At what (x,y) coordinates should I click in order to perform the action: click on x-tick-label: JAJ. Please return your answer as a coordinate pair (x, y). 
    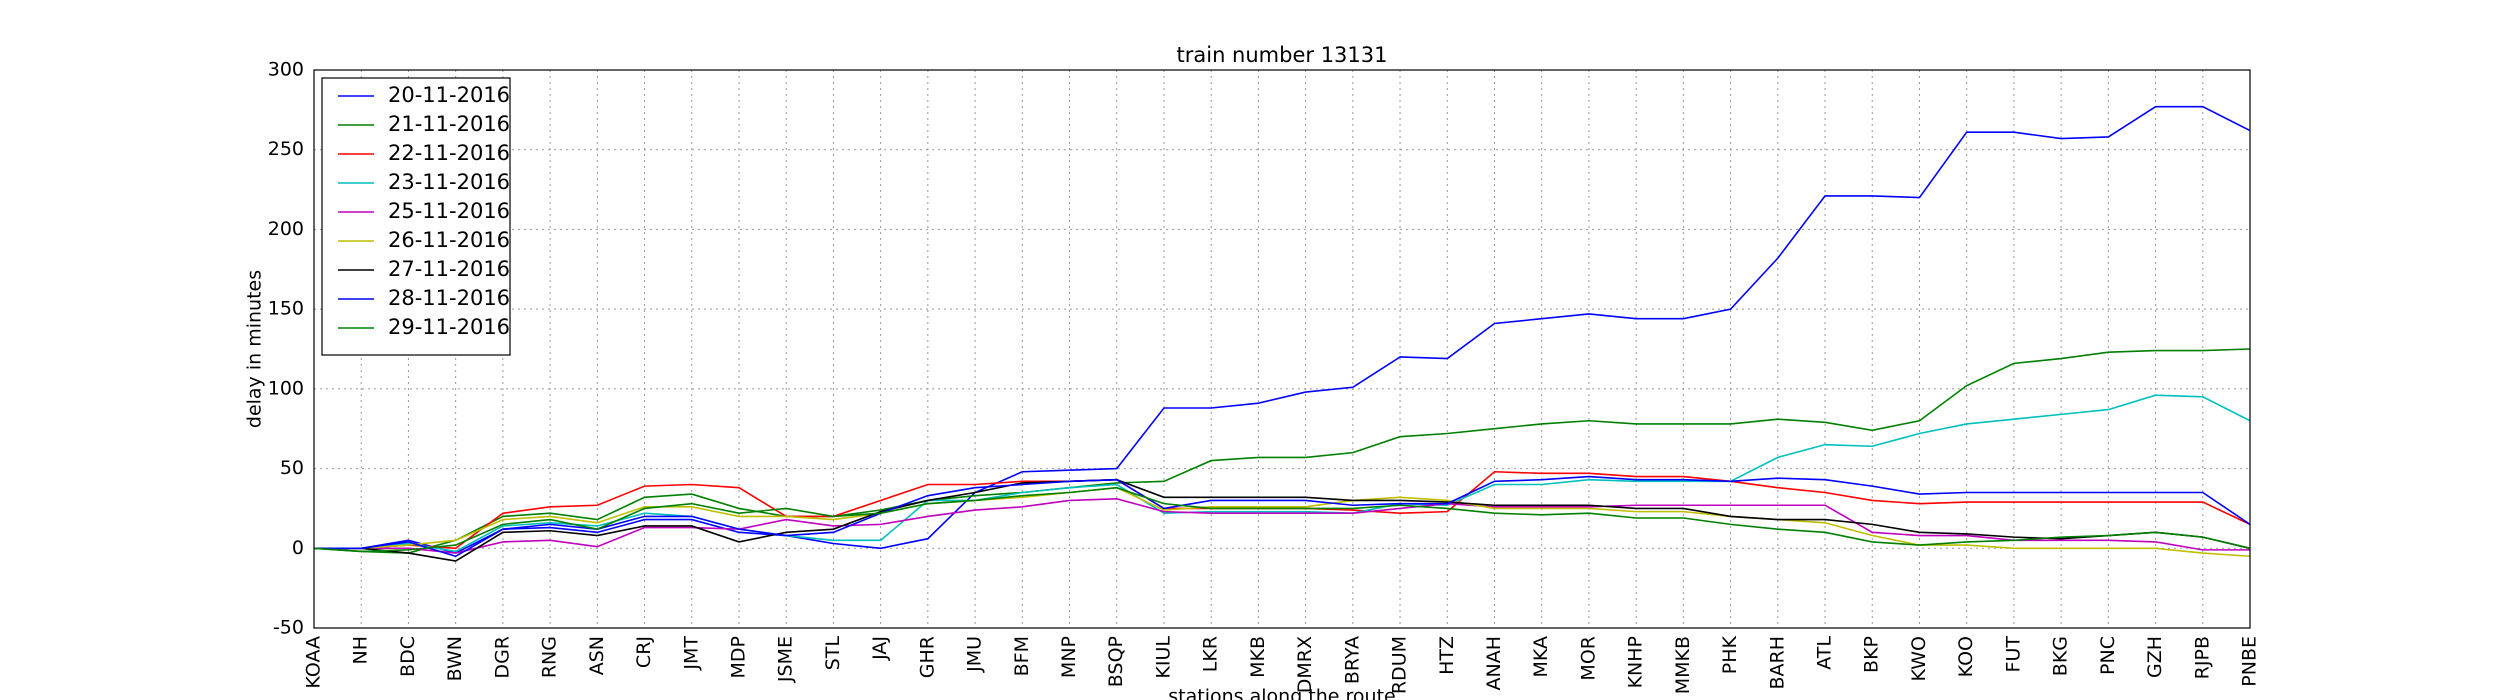
    Looking at the image, I should click on (880, 648).